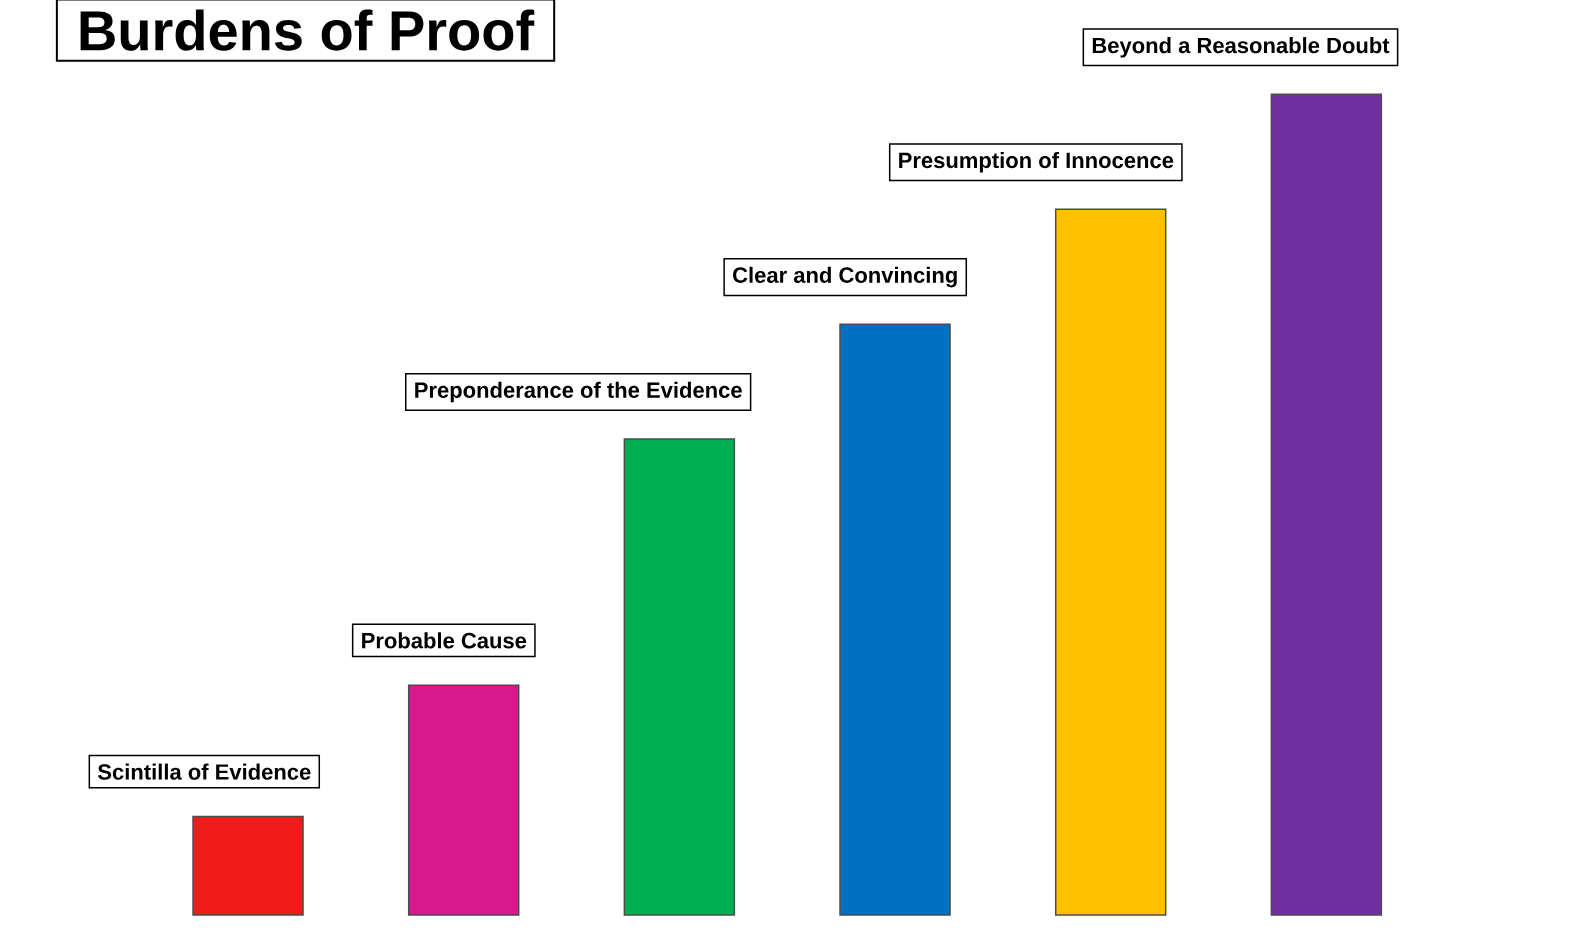  Describe the element at coordinates (1241, 47) in the screenshot. I see `x-tick-label: Beyond a Reasonable Doubt` at that location.